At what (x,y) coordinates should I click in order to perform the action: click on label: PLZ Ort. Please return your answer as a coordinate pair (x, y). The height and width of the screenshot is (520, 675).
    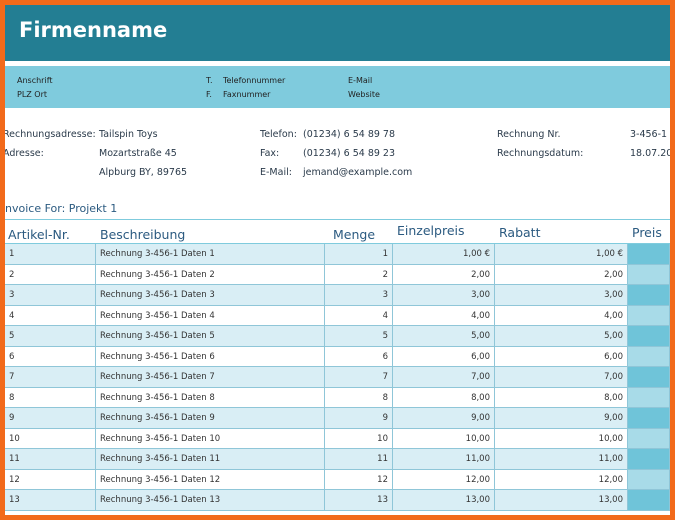
    Looking at the image, I should click on (32, 94).